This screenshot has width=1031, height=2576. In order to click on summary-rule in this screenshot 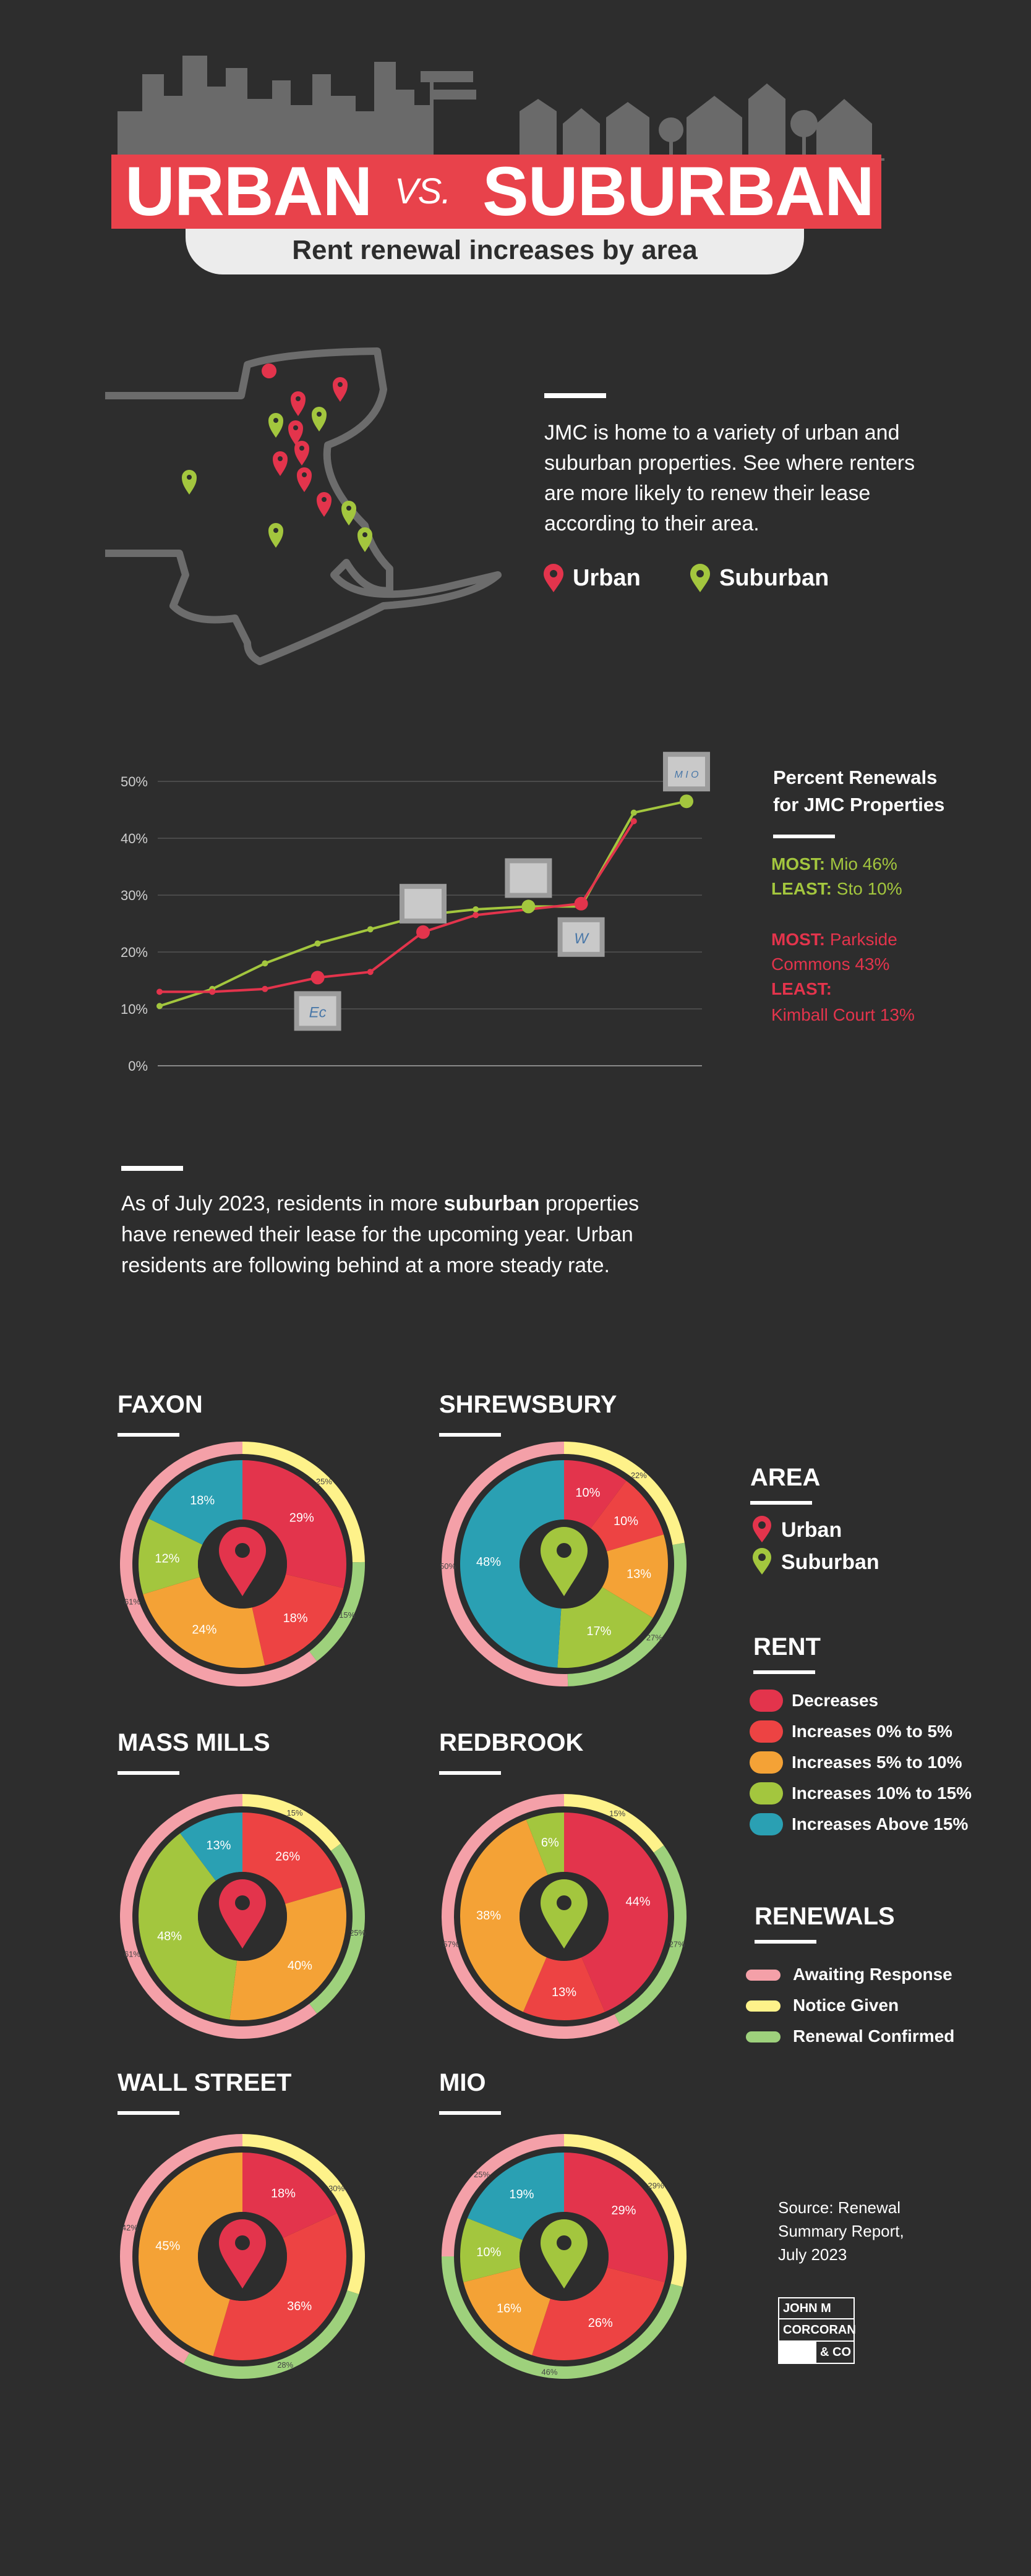, I will do `click(152, 1168)`.